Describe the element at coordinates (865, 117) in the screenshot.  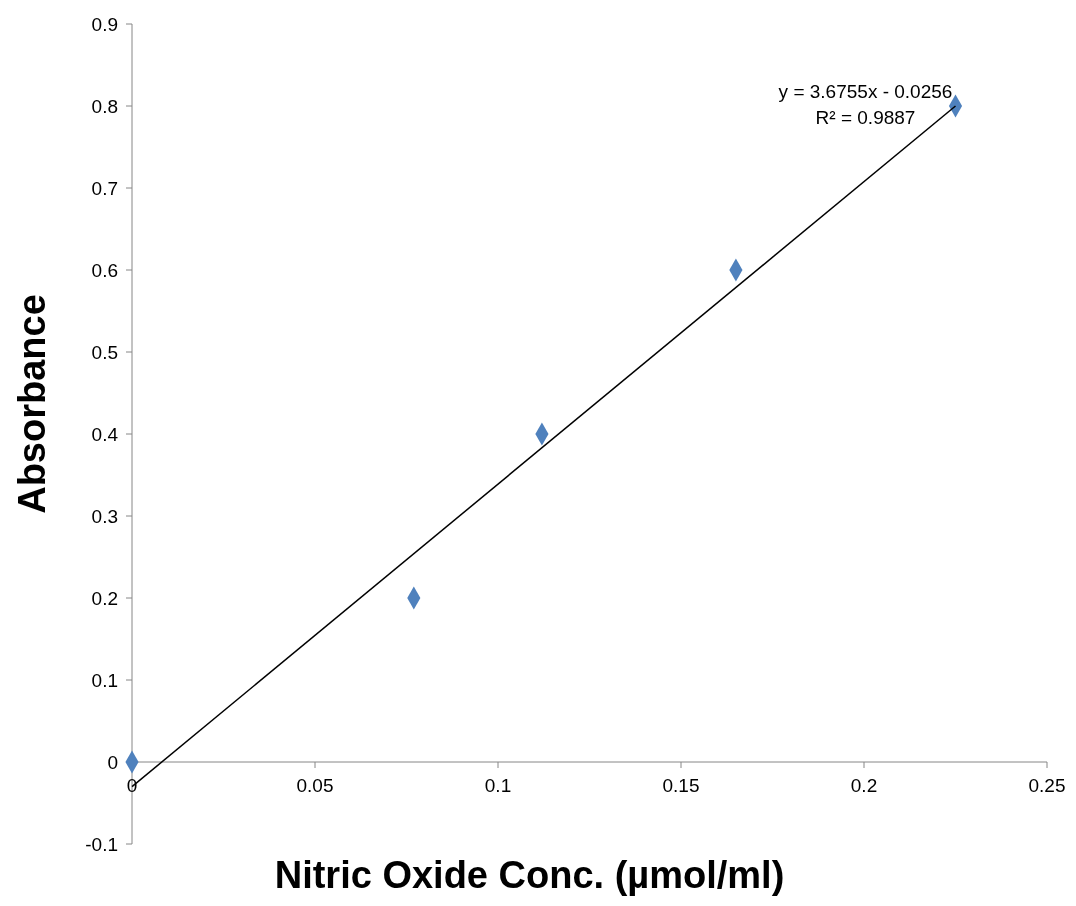
I see `annotation: R² = 0.9887` at that location.